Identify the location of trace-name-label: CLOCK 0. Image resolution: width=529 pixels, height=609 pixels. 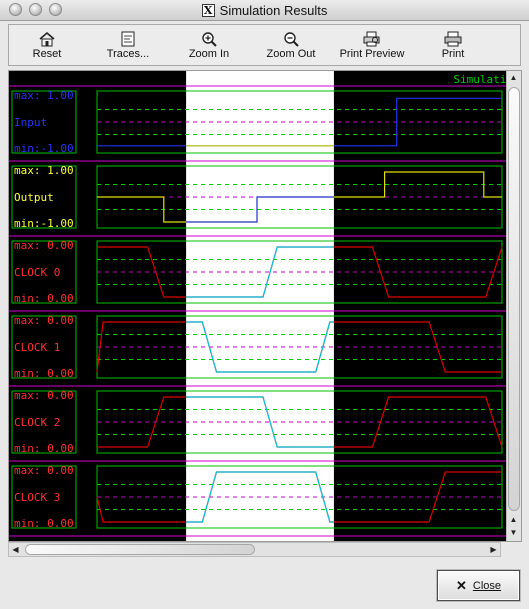
(37, 272).